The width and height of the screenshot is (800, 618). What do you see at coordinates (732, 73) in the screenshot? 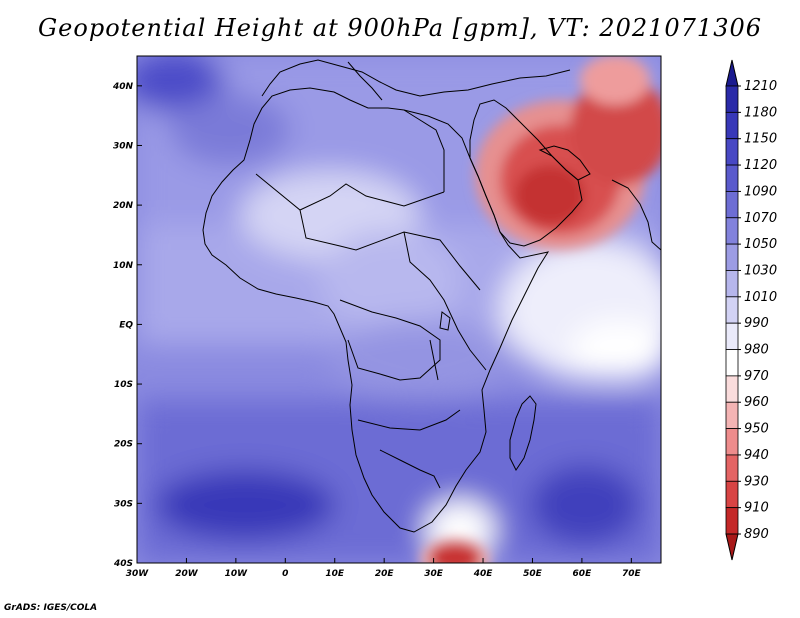
I see `colorbar-top-arrow` at bounding box center [732, 73].